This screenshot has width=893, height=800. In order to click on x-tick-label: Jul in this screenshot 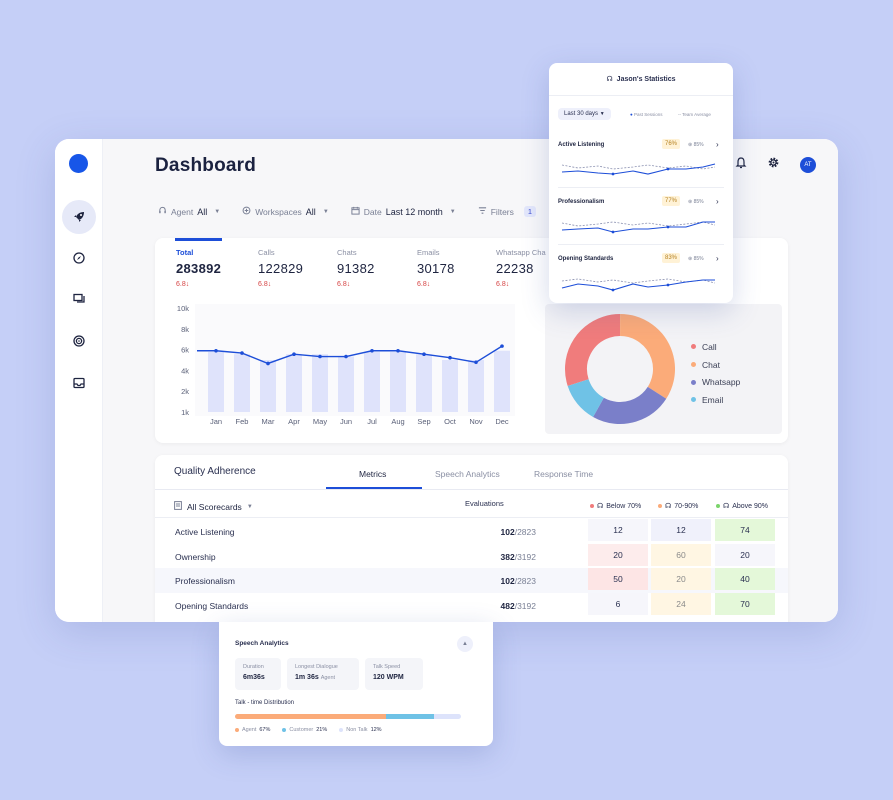, I will do `click(372, 421)`.